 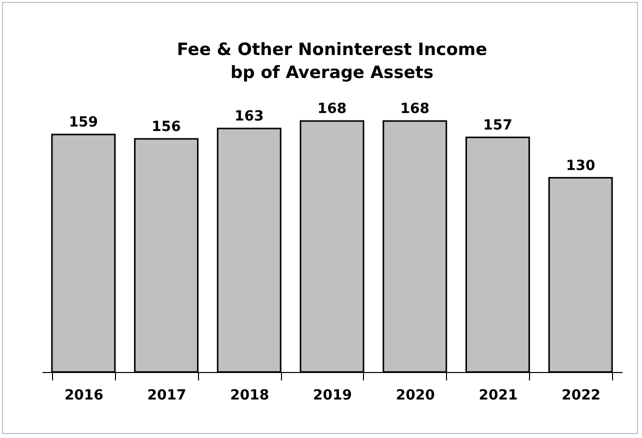 I want to click on text: bp of Average Assets, so click(x=332, y=73).